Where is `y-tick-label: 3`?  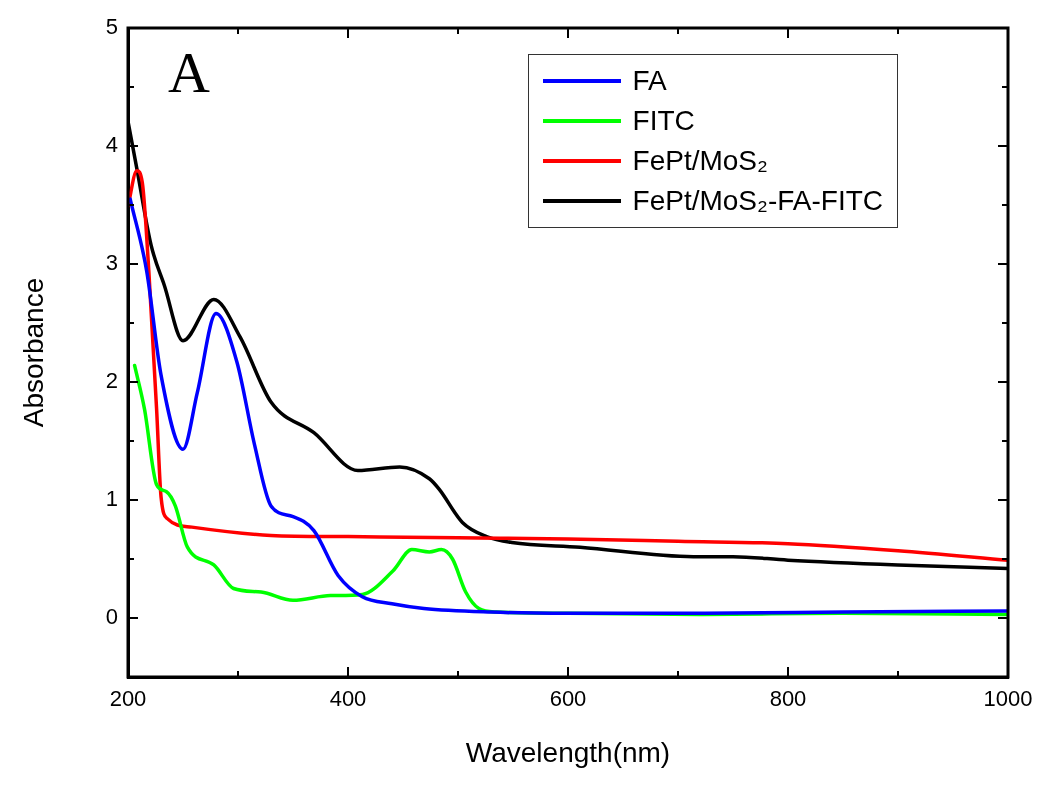 y-tick-label: 3 is located at coordinates (111, 263).